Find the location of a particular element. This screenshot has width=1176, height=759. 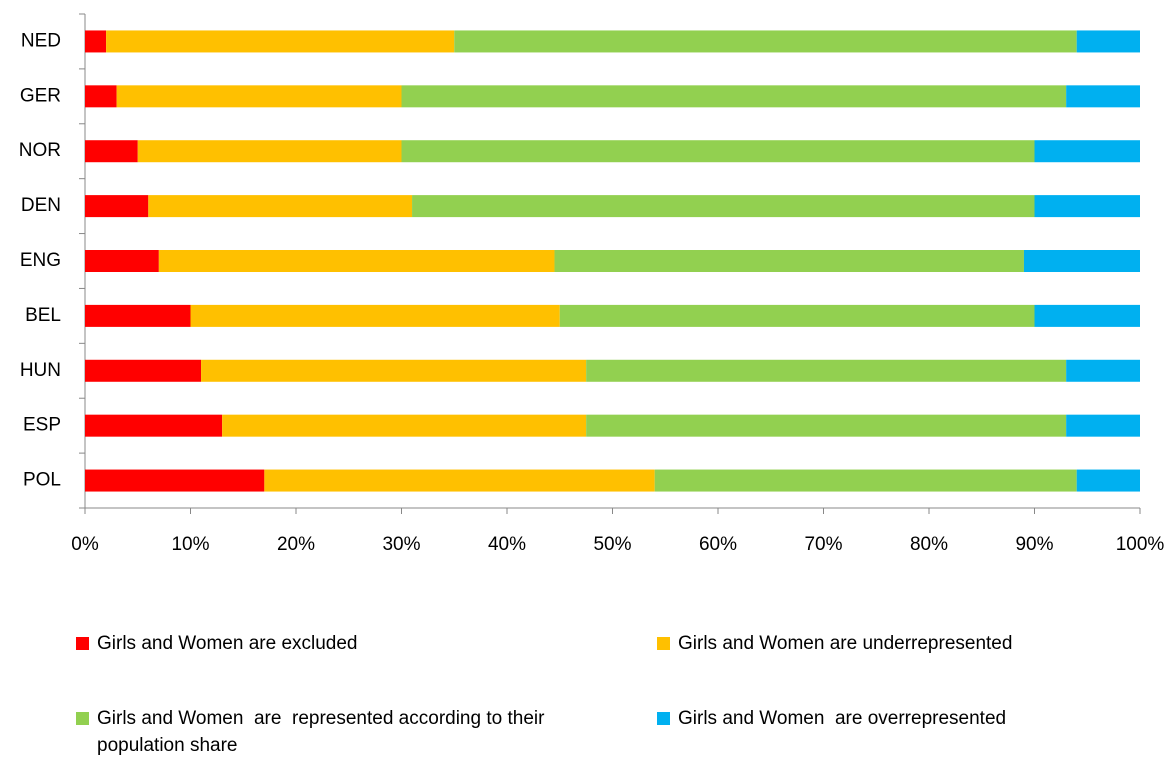

legend-item: Girls and Women are underrepresented is located at coordinates (916, 643).